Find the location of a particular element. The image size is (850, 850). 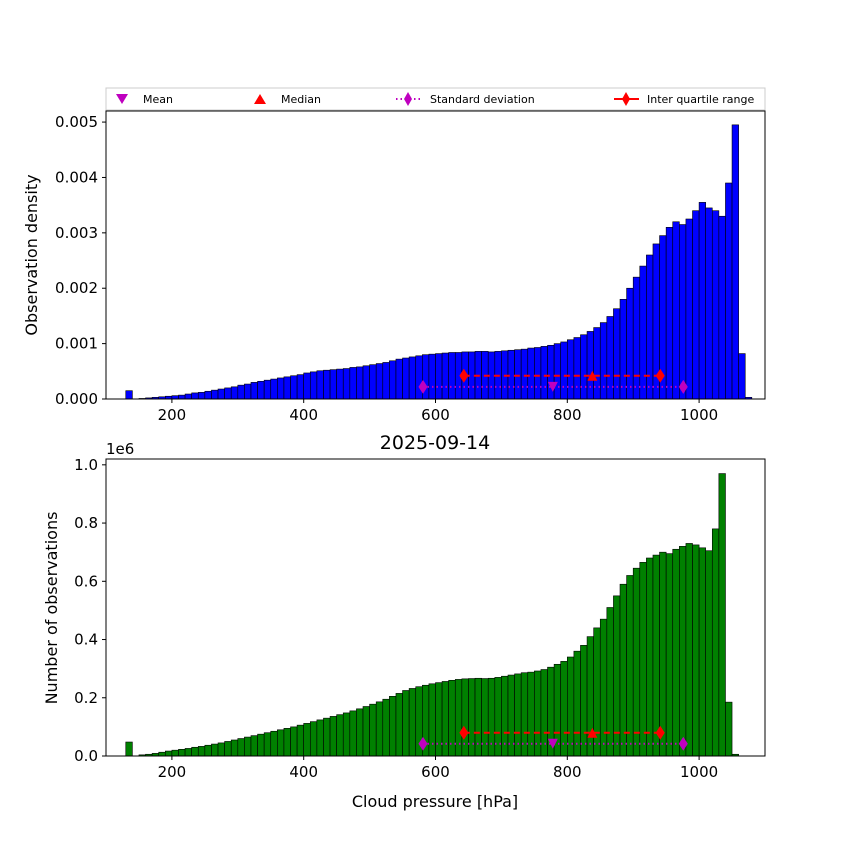

count-y-tick-label: 0.0 is located at coordinates (86, 756).